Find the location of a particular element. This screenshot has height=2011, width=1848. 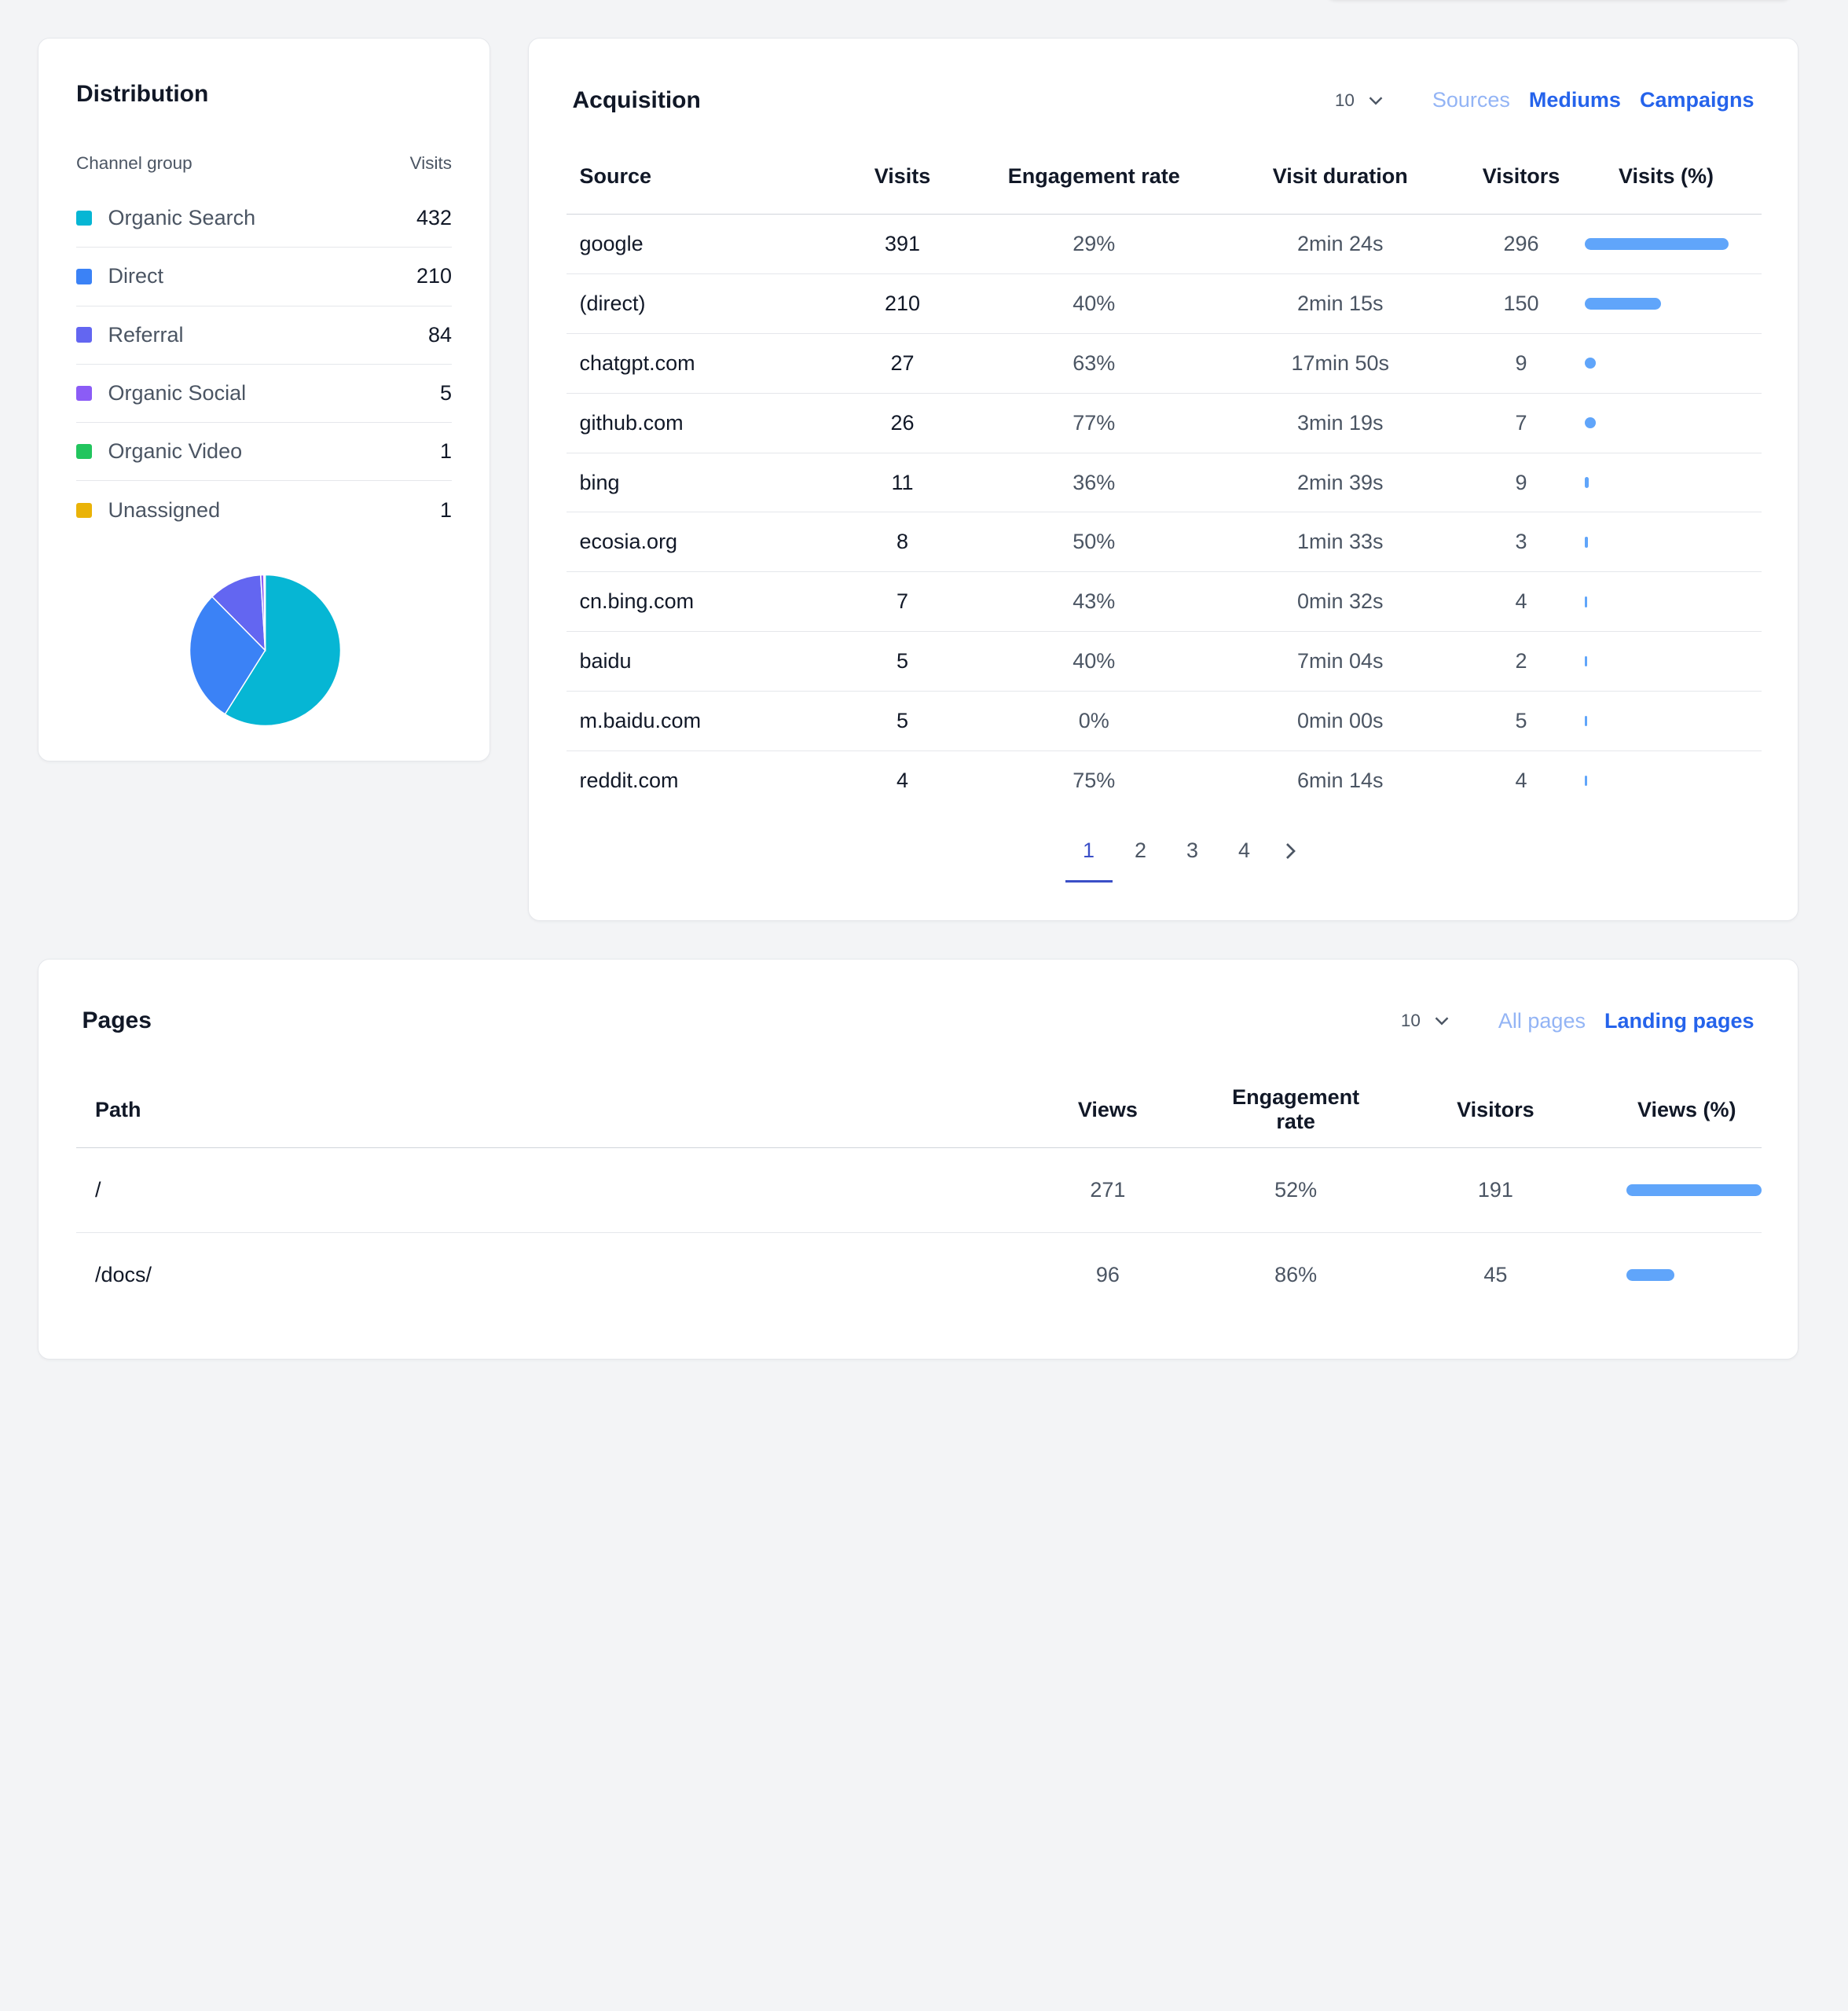

tab-sources: Sources is located at coordinates (1471, 100).